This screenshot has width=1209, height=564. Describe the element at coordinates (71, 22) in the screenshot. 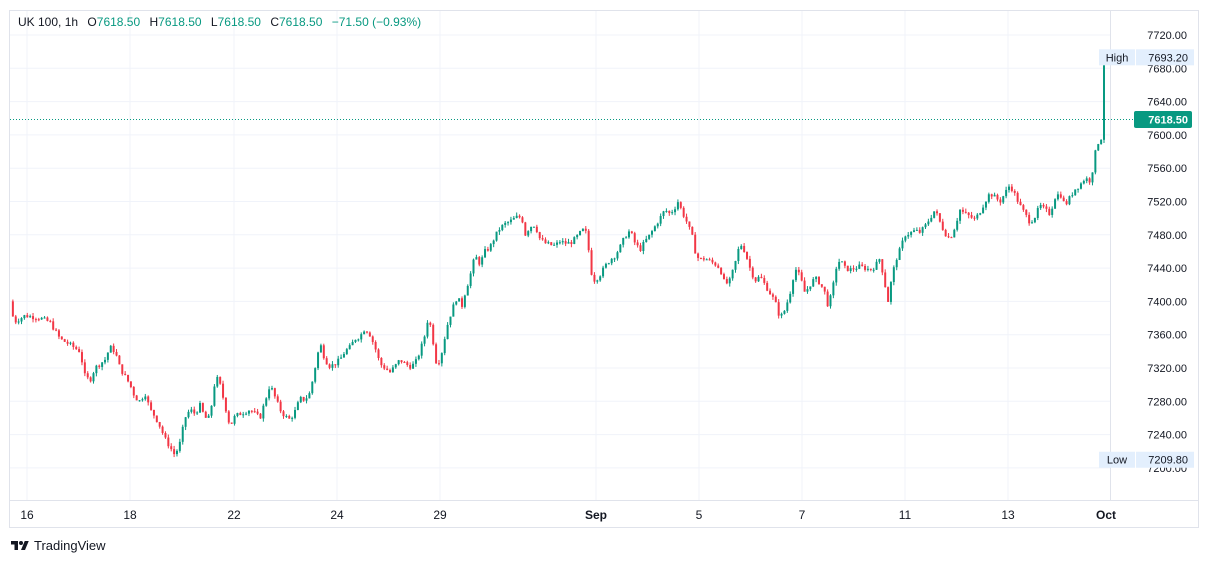

I see `interval: 1h` at that location.